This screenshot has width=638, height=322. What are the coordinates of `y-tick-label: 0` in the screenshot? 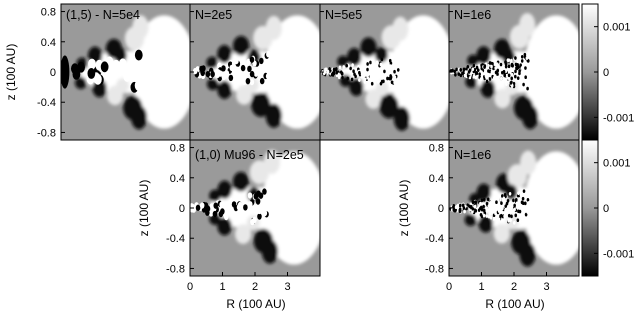 It's located at (441, 209).